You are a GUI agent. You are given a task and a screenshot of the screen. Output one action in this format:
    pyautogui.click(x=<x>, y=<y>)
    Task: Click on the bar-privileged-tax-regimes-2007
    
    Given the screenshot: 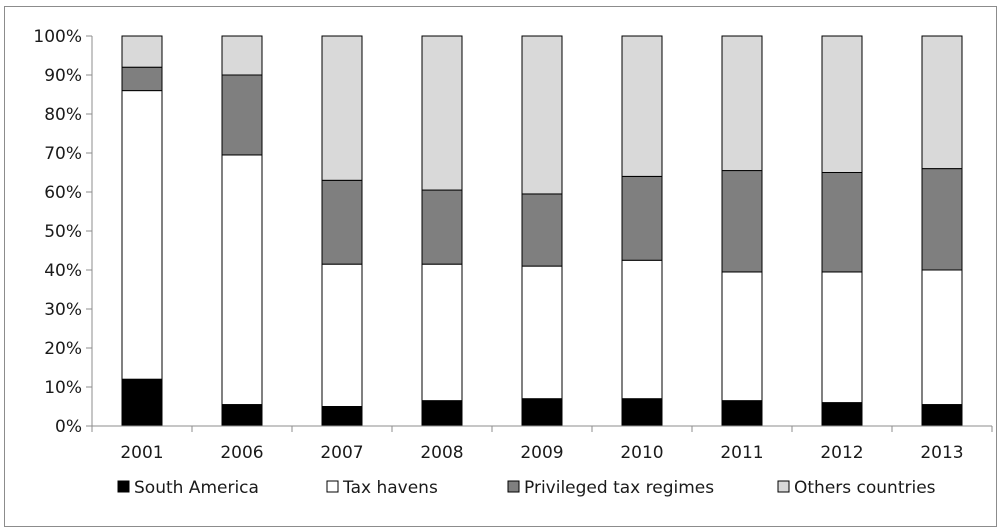 What is the action you would take?
    pyautogui.click(x=342, y=222)
    